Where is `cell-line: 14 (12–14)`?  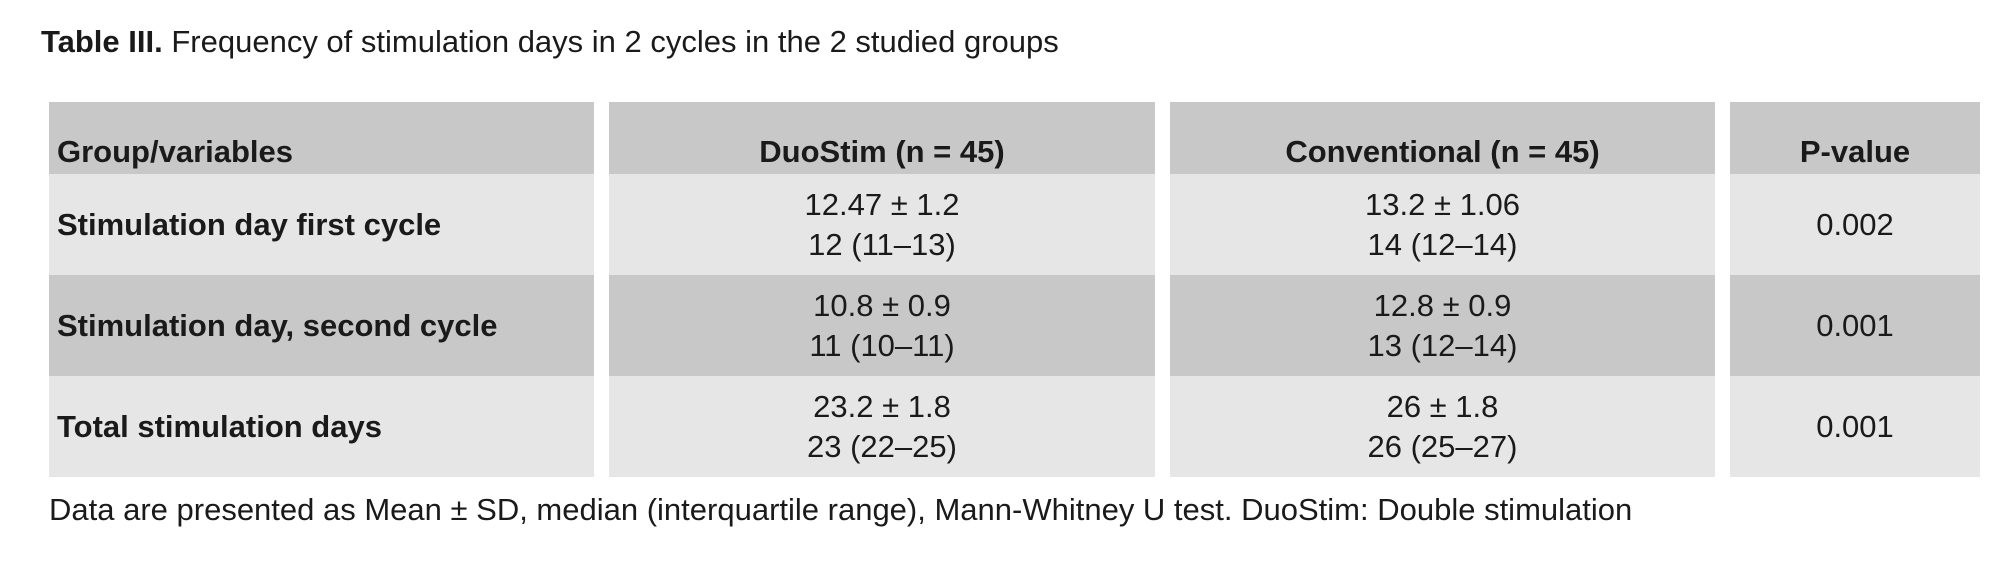
cell-line: 14 (12–14) is located at coordinates (1442, 244).